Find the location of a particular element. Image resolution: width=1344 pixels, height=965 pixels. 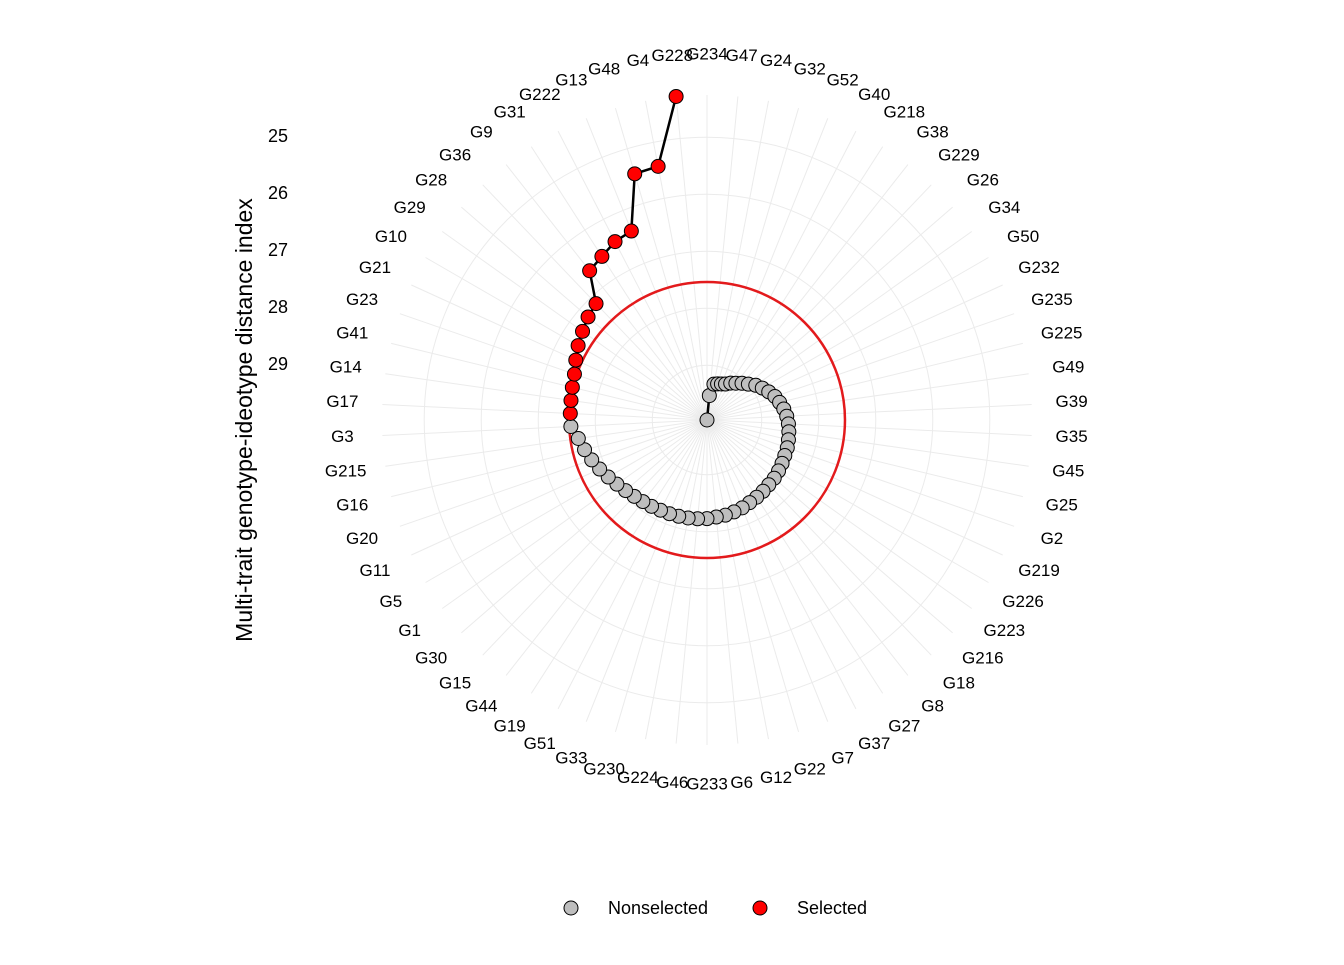

legend-label: Selected is located at coordinates (832, 908).